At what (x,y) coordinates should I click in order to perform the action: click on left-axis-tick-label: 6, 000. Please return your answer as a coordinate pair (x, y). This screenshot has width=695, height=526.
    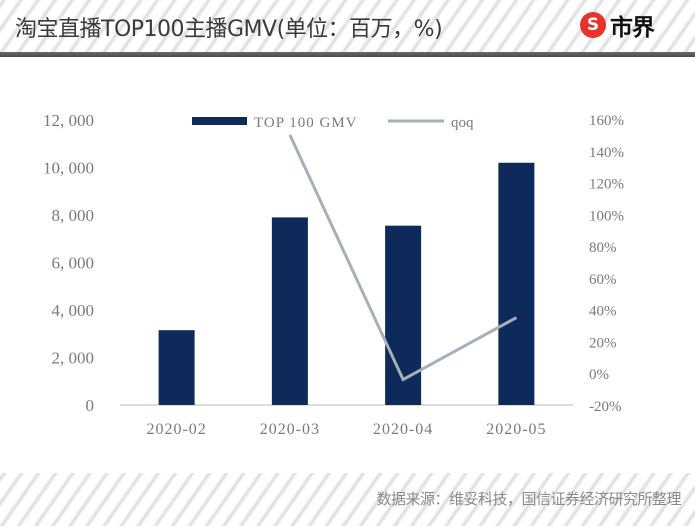
    Looking at the image, I should click on (73, 263).